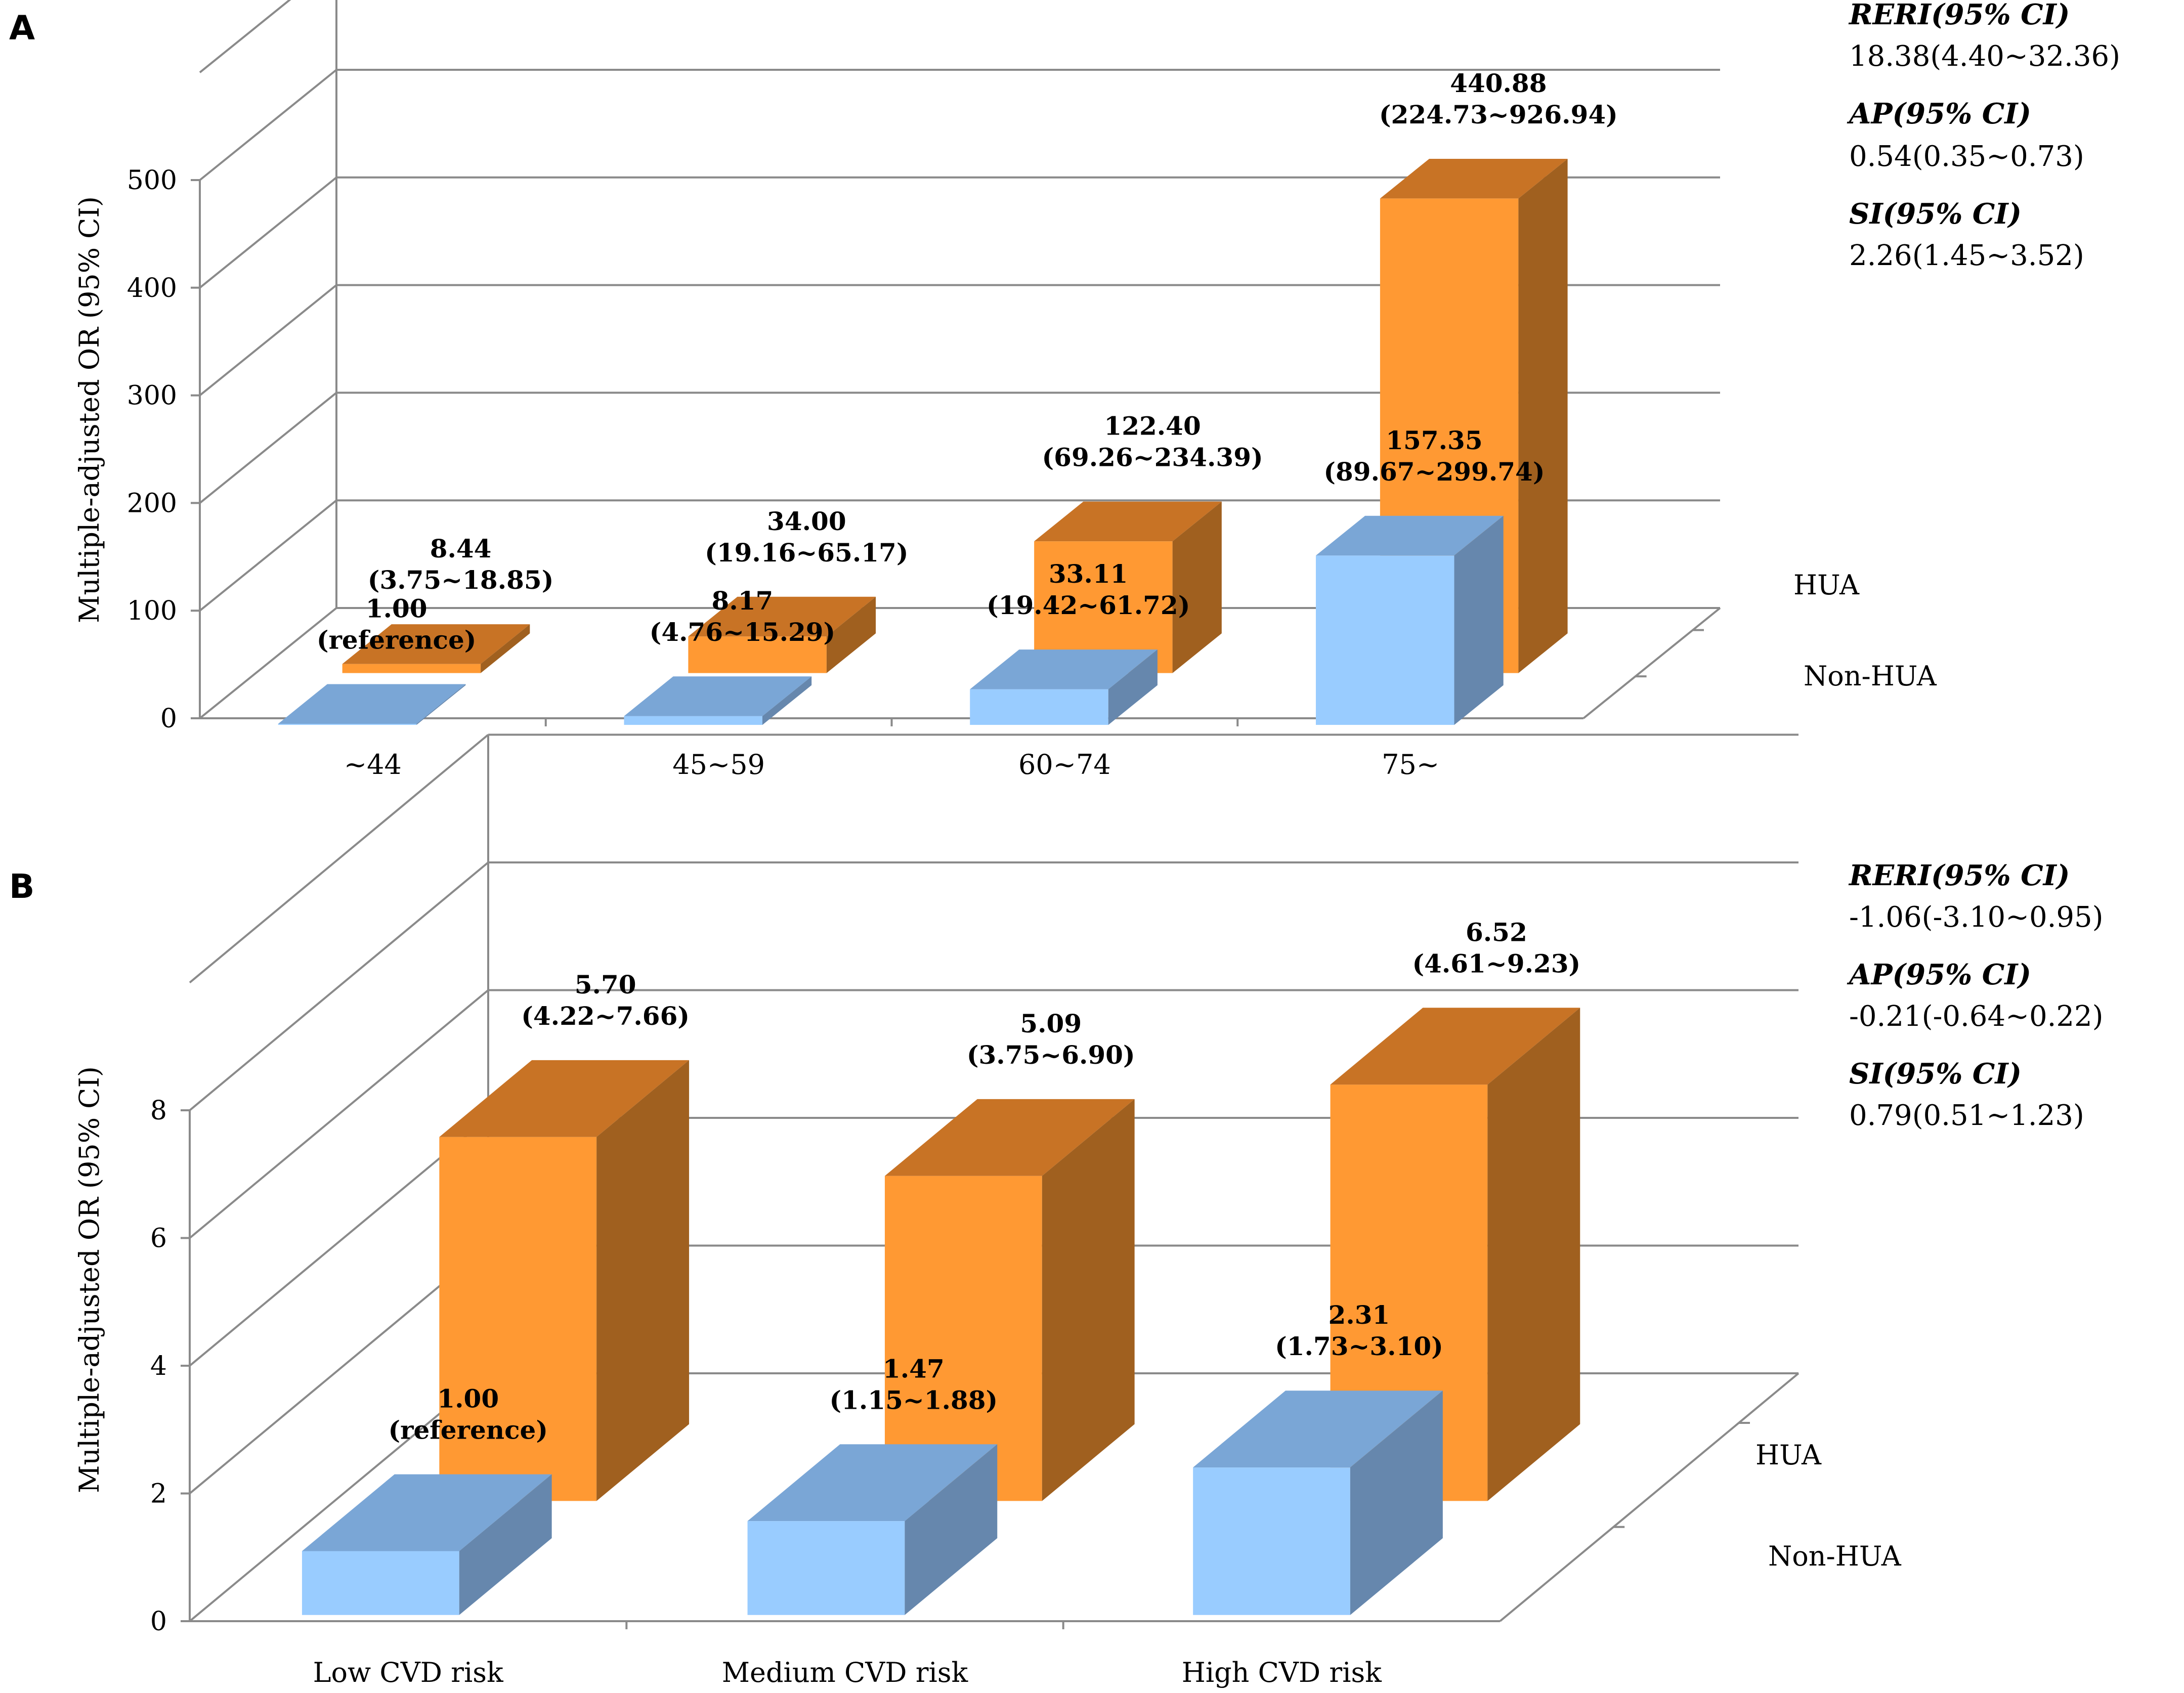 The image size is (2184, 1693). Describe the element at coordinates (506, 648) in the screenshot. I see `panel-a-bar-hua-44-side` at that location.